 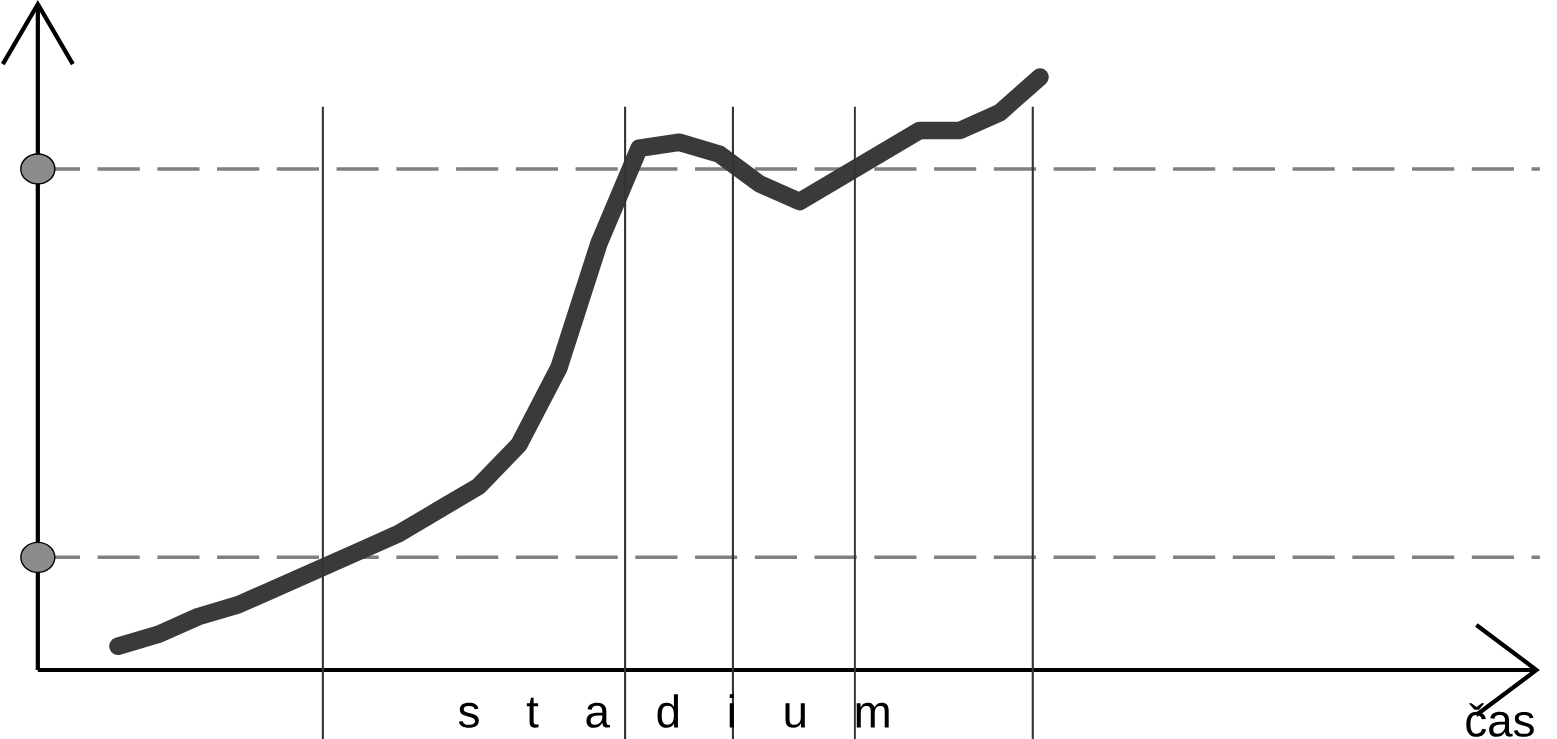 I want to click on text: s t a d i u m, so click(x=673, y=711).